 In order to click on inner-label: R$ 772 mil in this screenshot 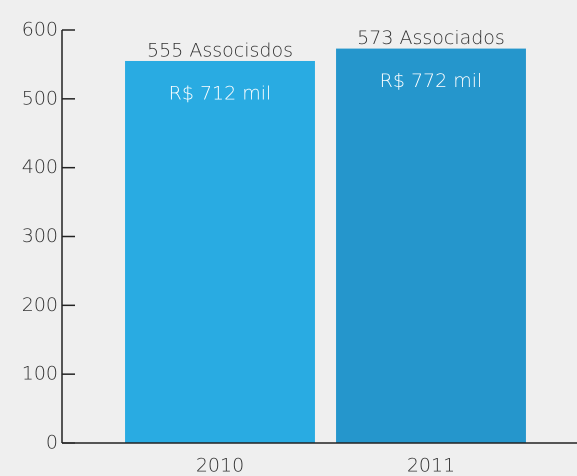, I will do `click(431, 81)`.